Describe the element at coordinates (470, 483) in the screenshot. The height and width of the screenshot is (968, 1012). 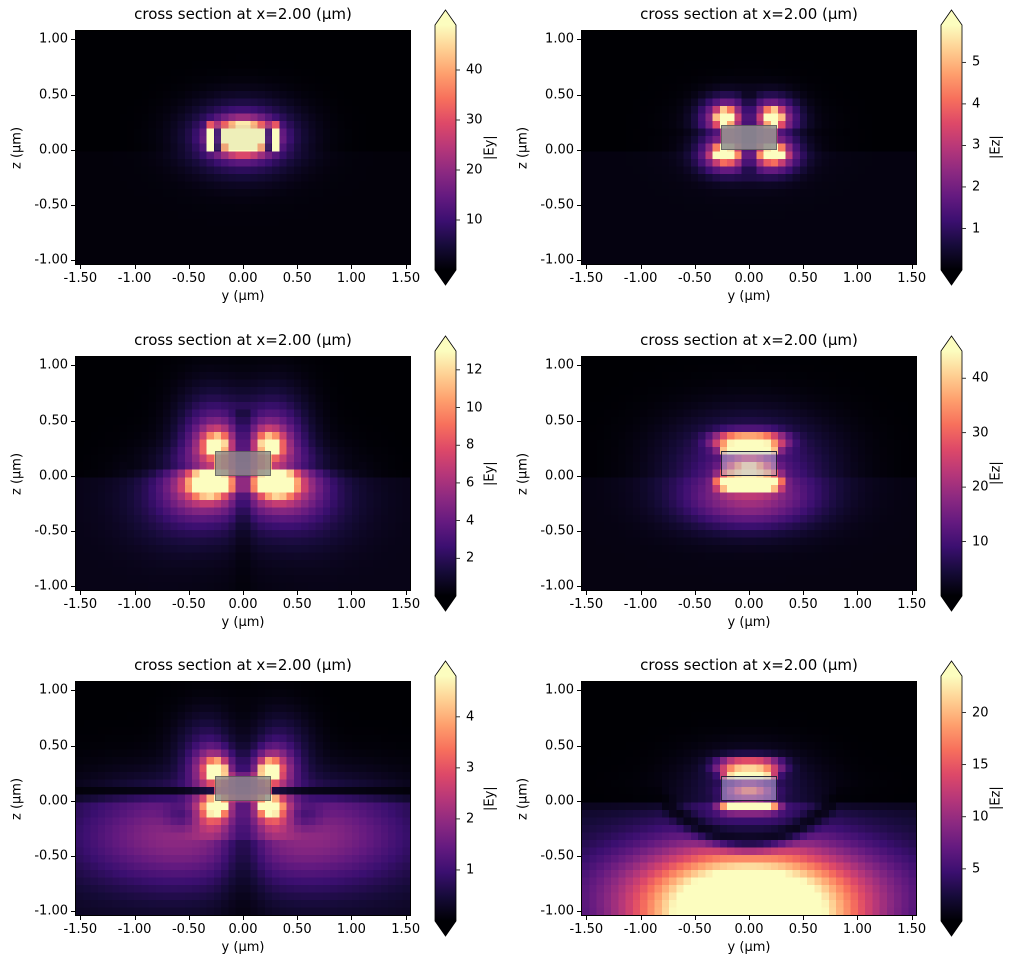
I see `colorbar-tick-label: 6` at that location.